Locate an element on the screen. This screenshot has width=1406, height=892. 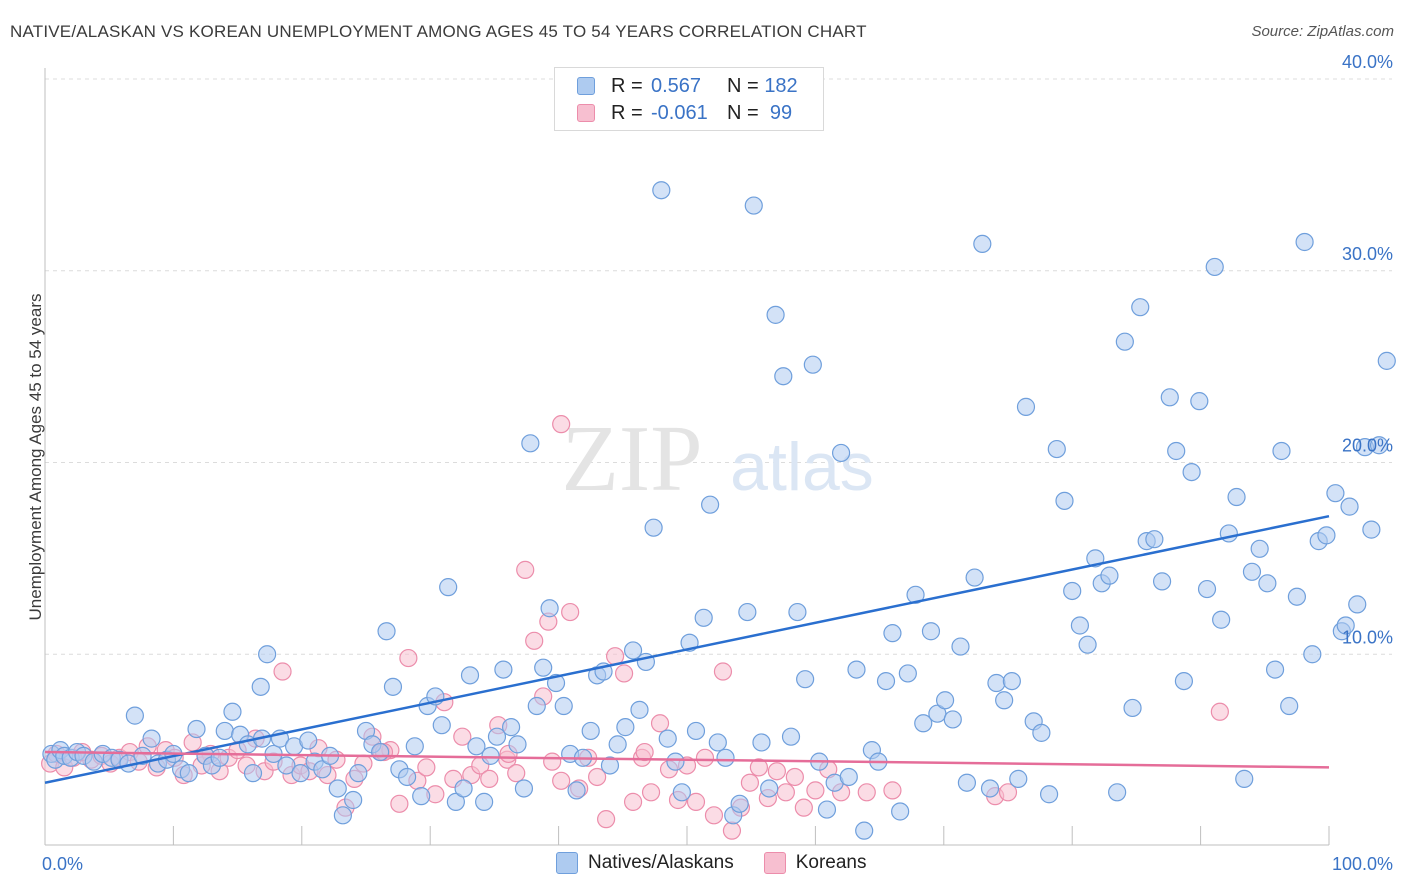
koreans-n-value: 99 is located at coordinates (781, 112).